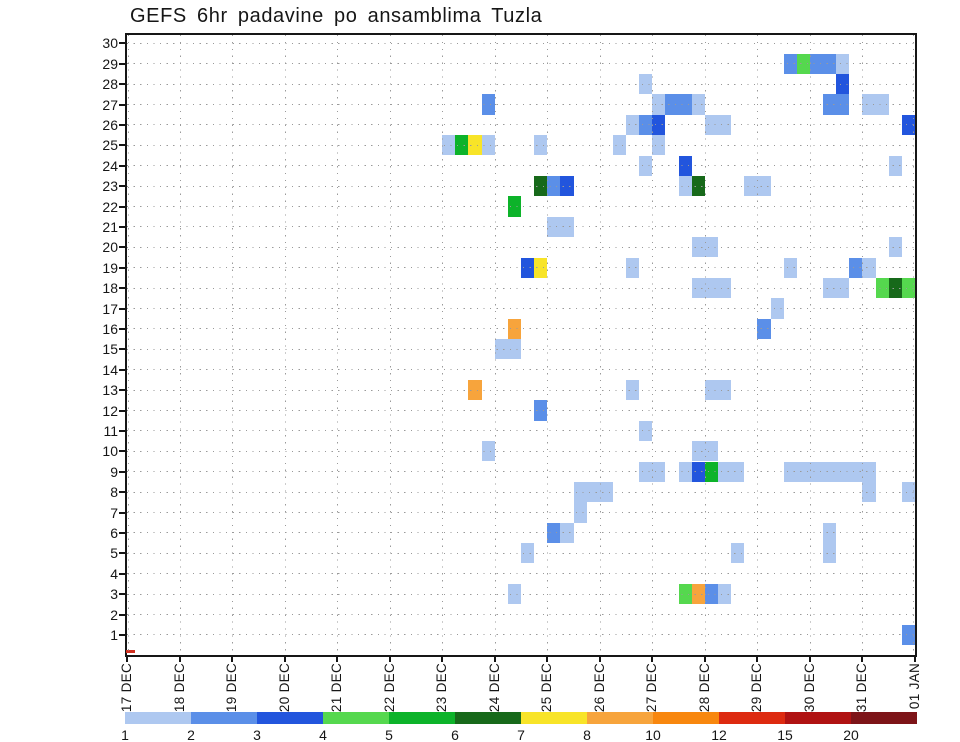  I want to click on x-tick-label: 25 DEC, so click(547, 688).